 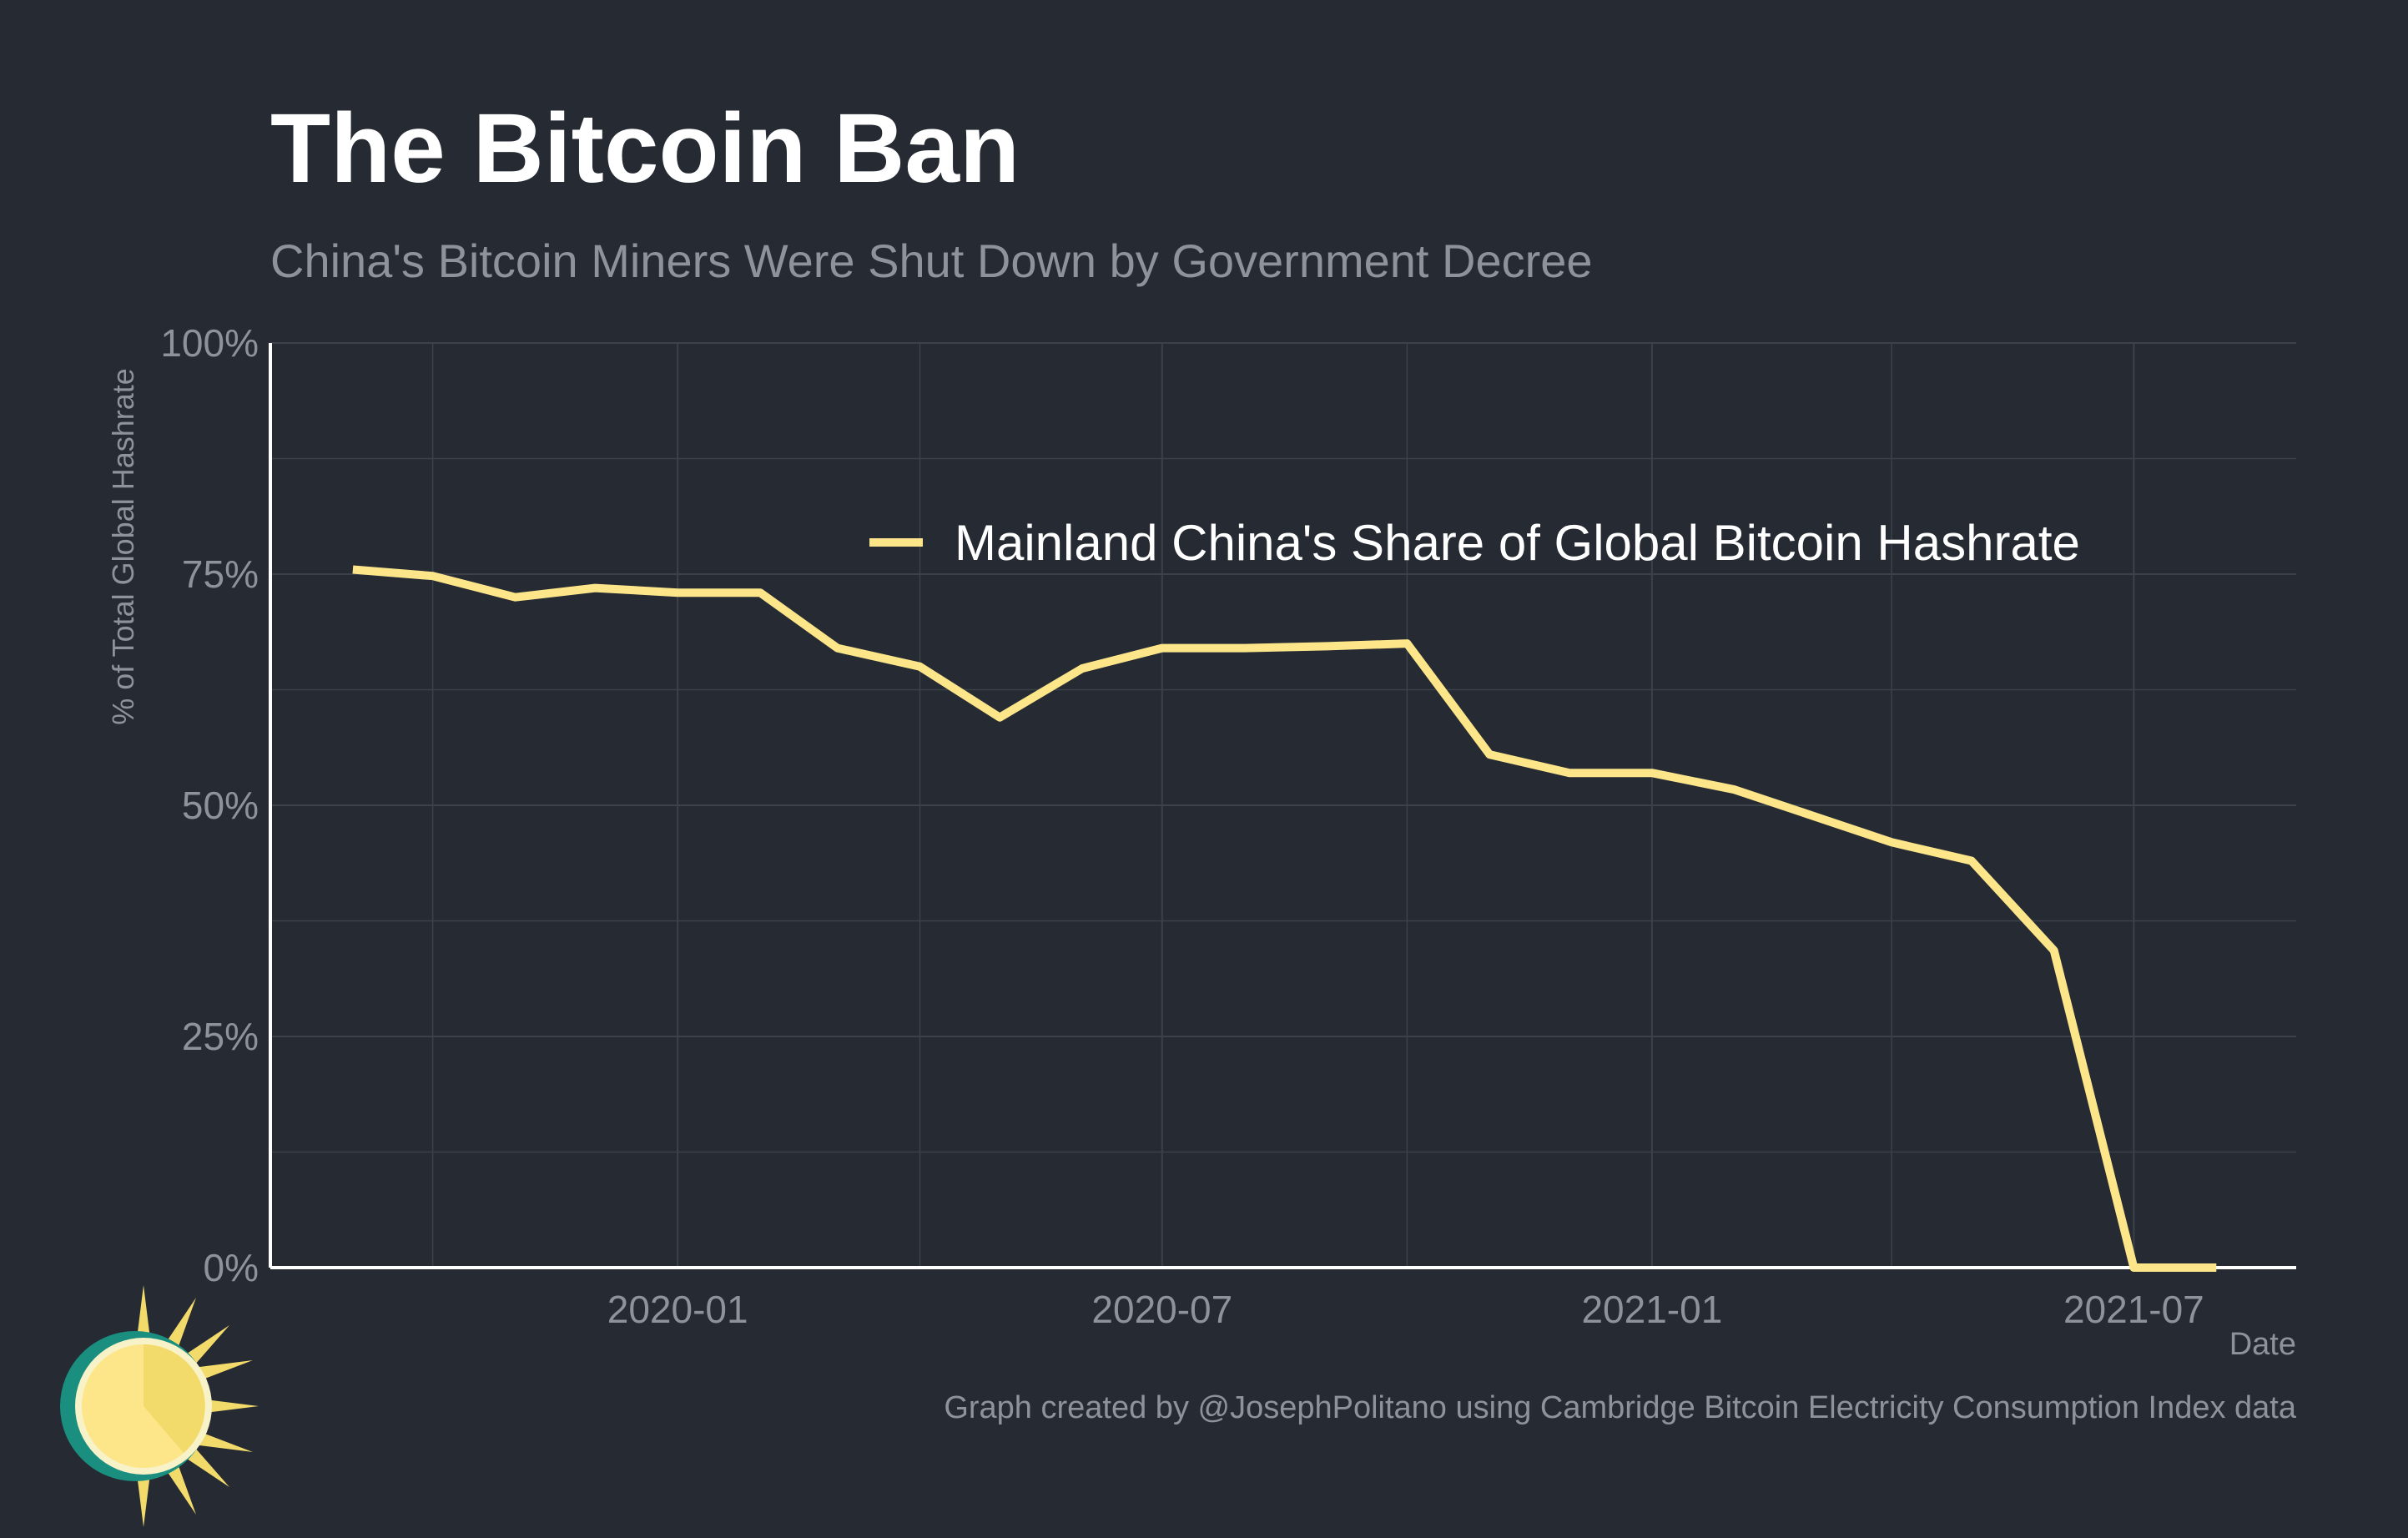 What do you see at coordinates (1161, 1309) in the screenshot?
I see `x-tick-label: 2020-07` at bounding box center [1161, 1309].